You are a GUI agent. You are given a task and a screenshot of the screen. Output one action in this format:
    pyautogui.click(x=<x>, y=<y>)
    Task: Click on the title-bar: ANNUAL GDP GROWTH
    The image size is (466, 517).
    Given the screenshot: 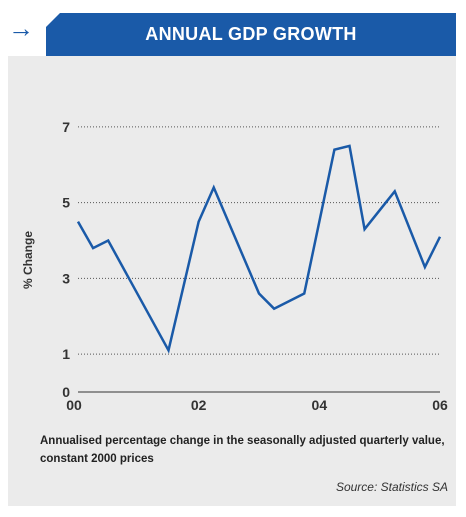 What is the action you would take?
    pyautogui.click(x=251, y=34)
    